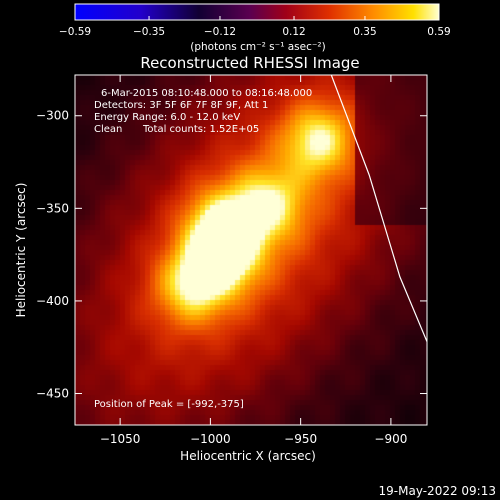 This screenshot has width=500, height=500. What do you see at coordinates (257, 47) in the screenshot?
I see `colorbar-unit-label: (photons cm⁻² s⁻¹ asec⁻²)` at bounding box center [257, 47].